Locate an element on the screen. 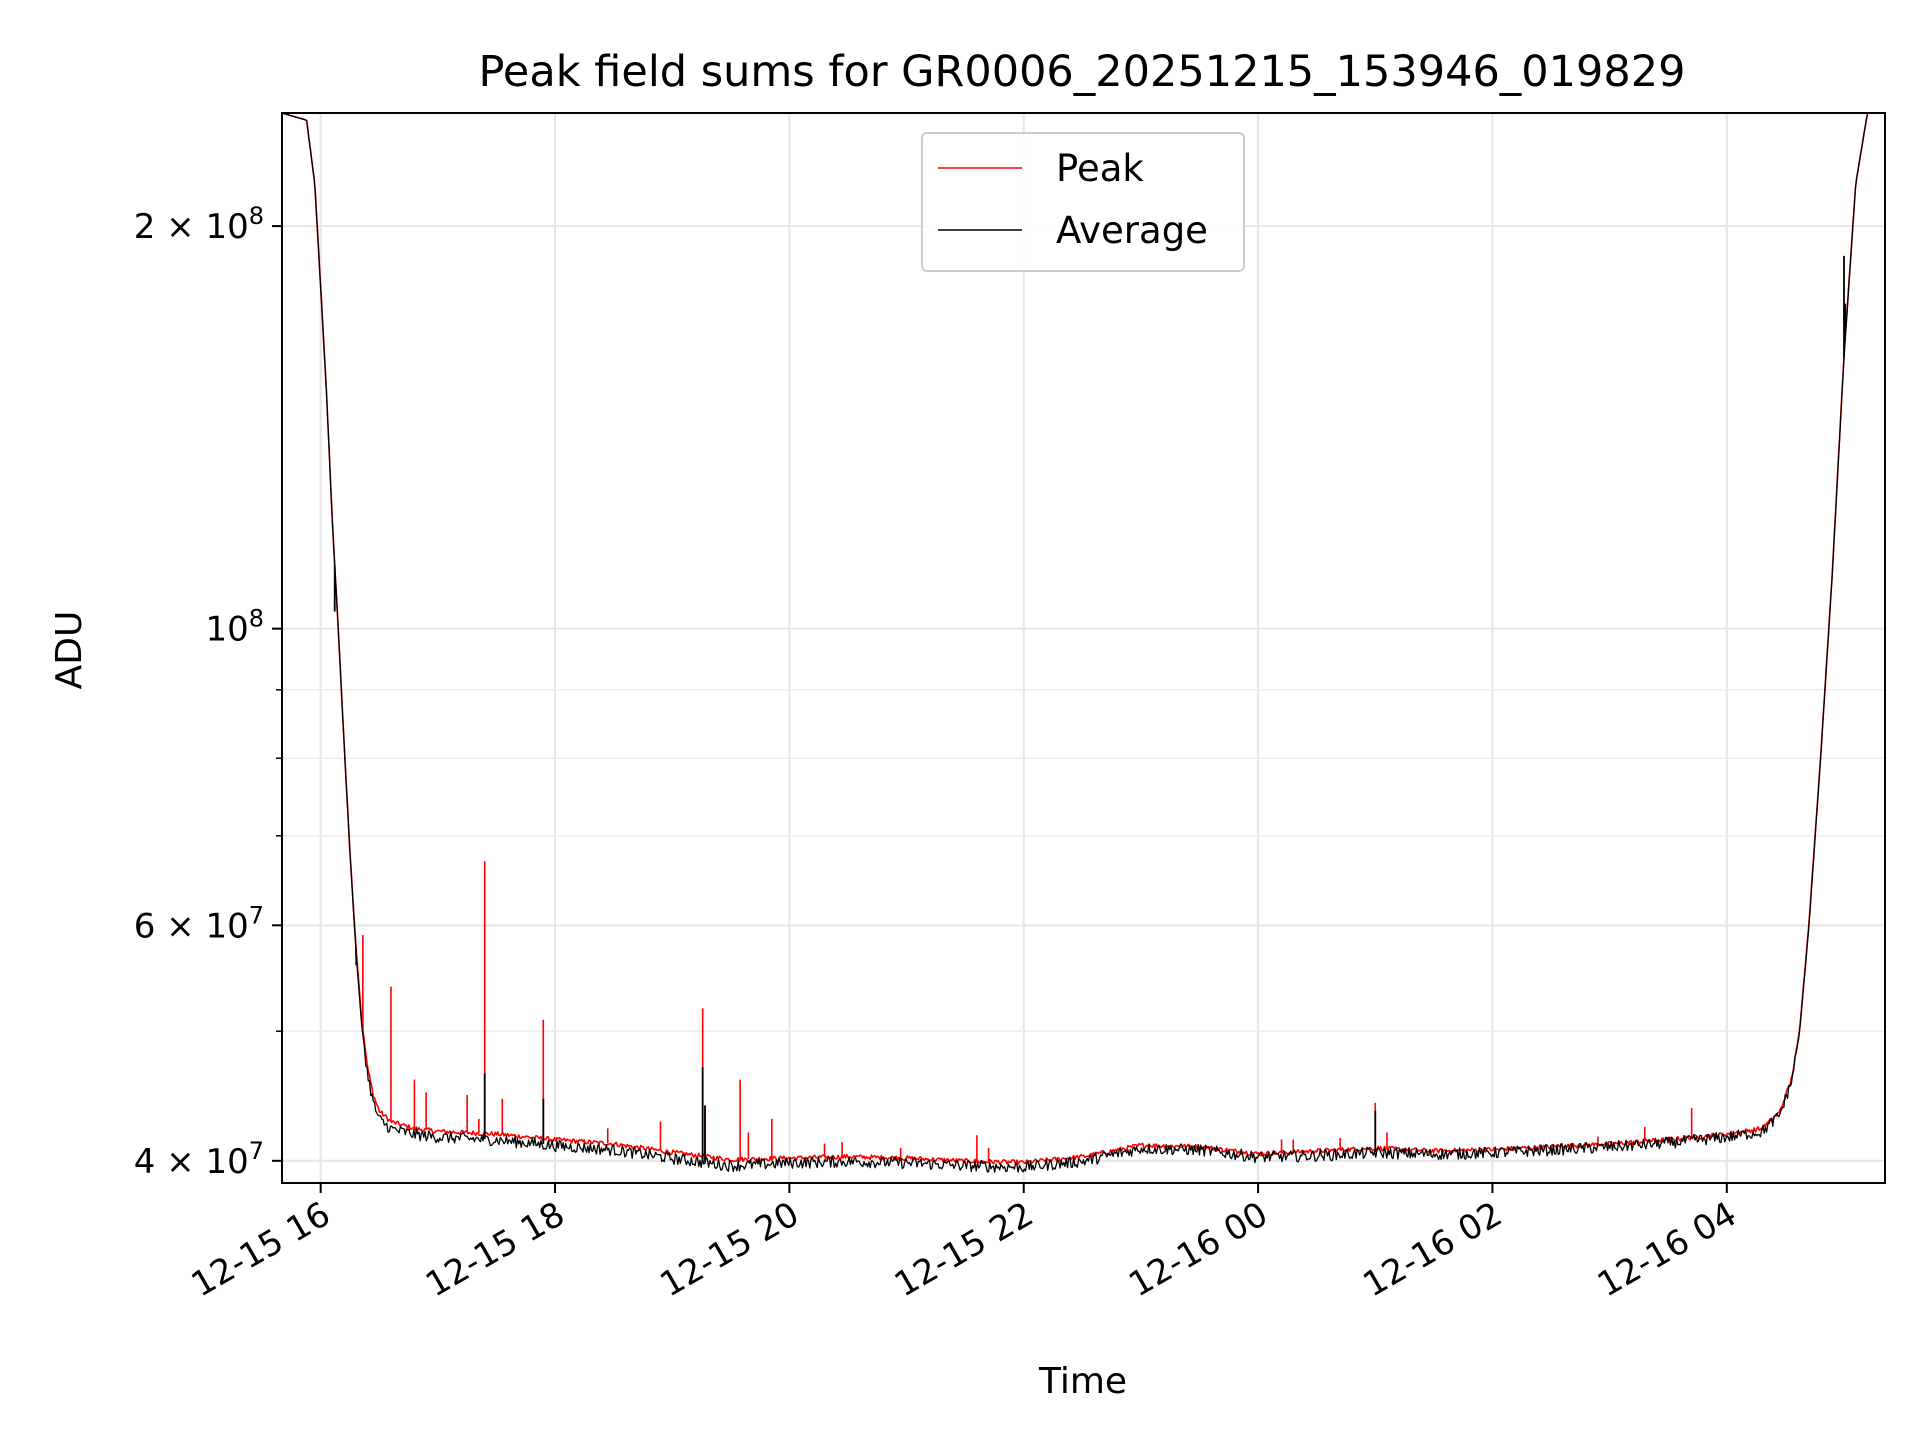 This screenshot has width=1920, height=1440. y-tick-label-2: 108 is located at coordinates (234, 627).